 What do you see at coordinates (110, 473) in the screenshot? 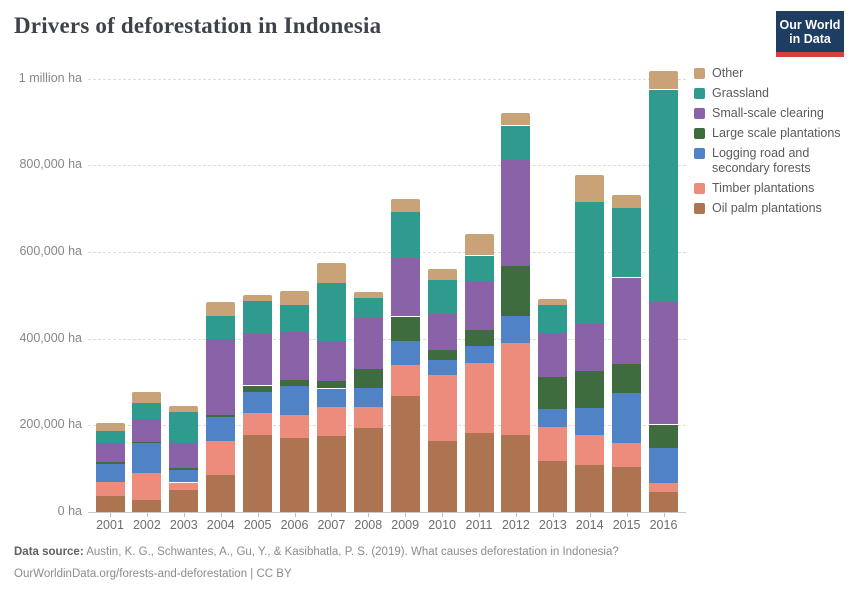
I see `bar-2001-logging-road-and-secondary-forests` at bounding box center [110, 473].